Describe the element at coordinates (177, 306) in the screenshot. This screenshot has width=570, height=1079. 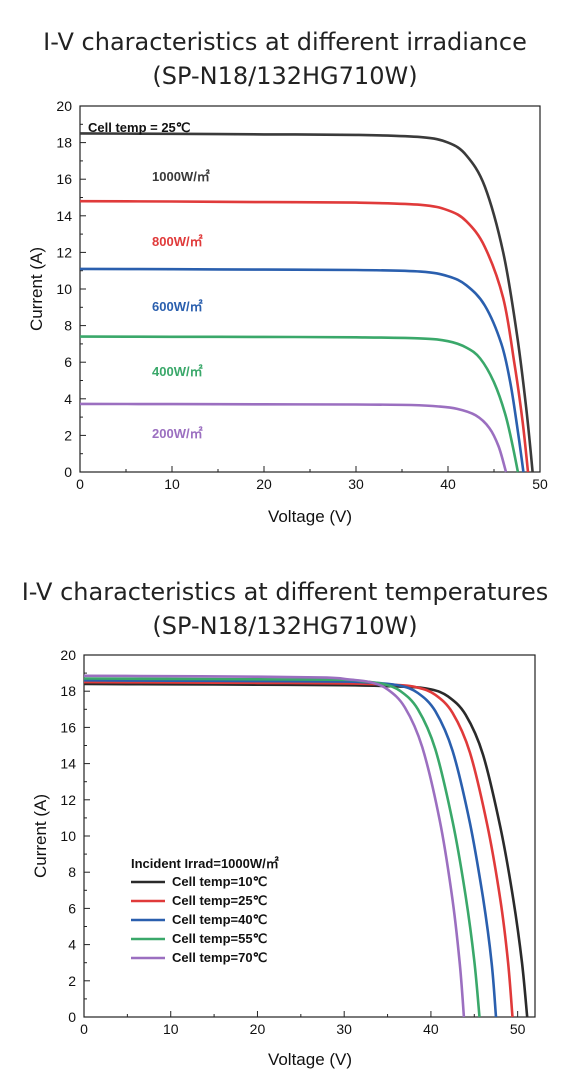
I see `series-label: 600W/㎡` at that location.